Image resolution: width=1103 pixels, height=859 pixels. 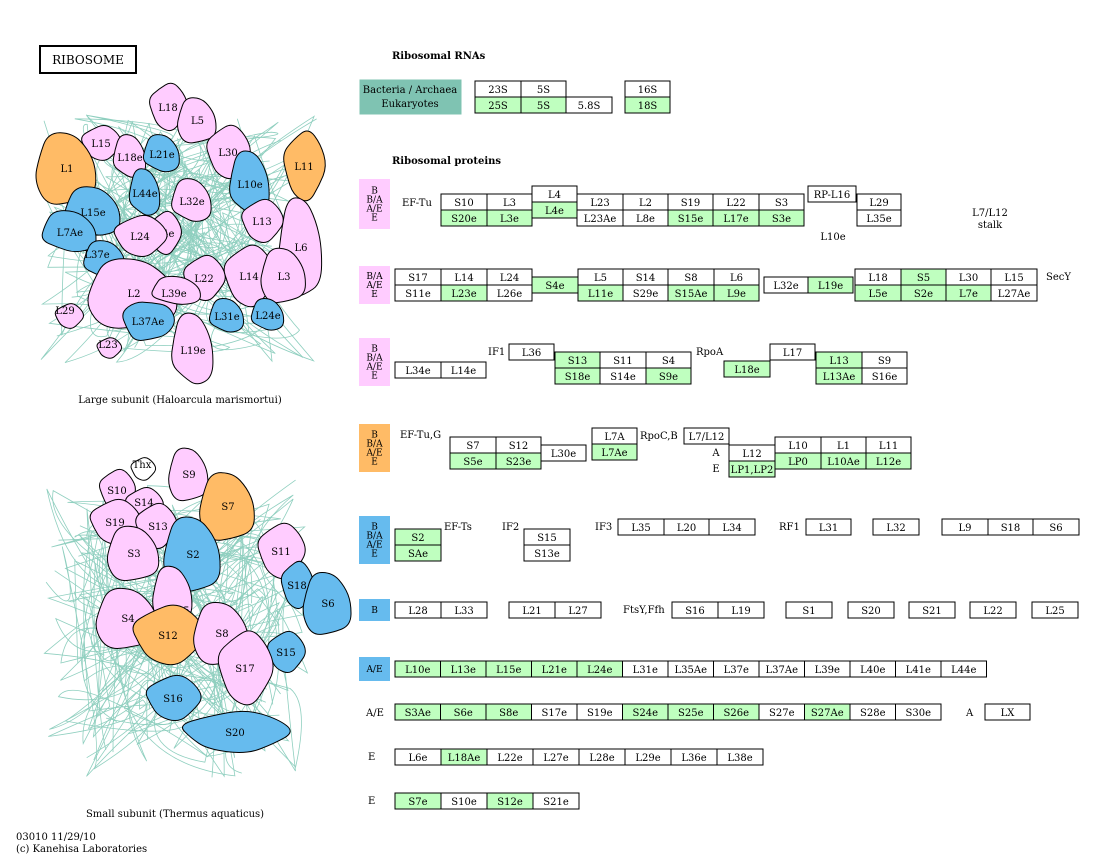 What do you see at coordinates (706, 436) in the screenshot?
I see `r4-top-l7-l12: L7/L12` at bounding box center [706, 436].